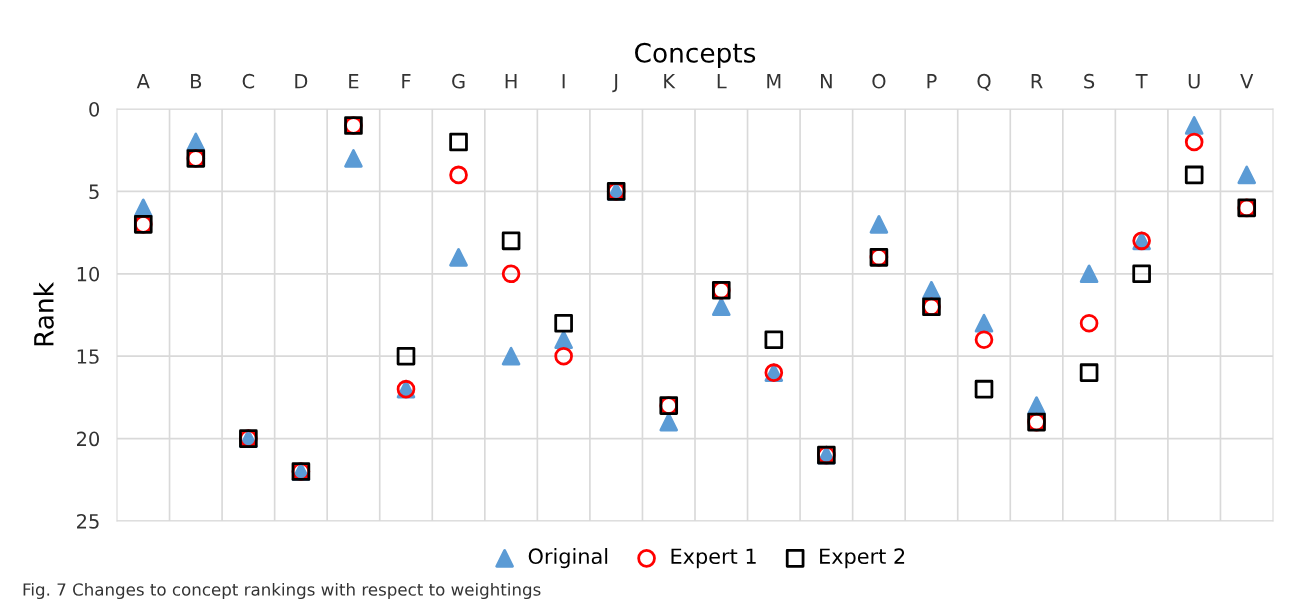 The height and width of the screenshot is (607, 1292). What do you see at coordinates (88, 439) in the screenshot?
I see `y-tick-label: 20` at bounding box center [88, 439].